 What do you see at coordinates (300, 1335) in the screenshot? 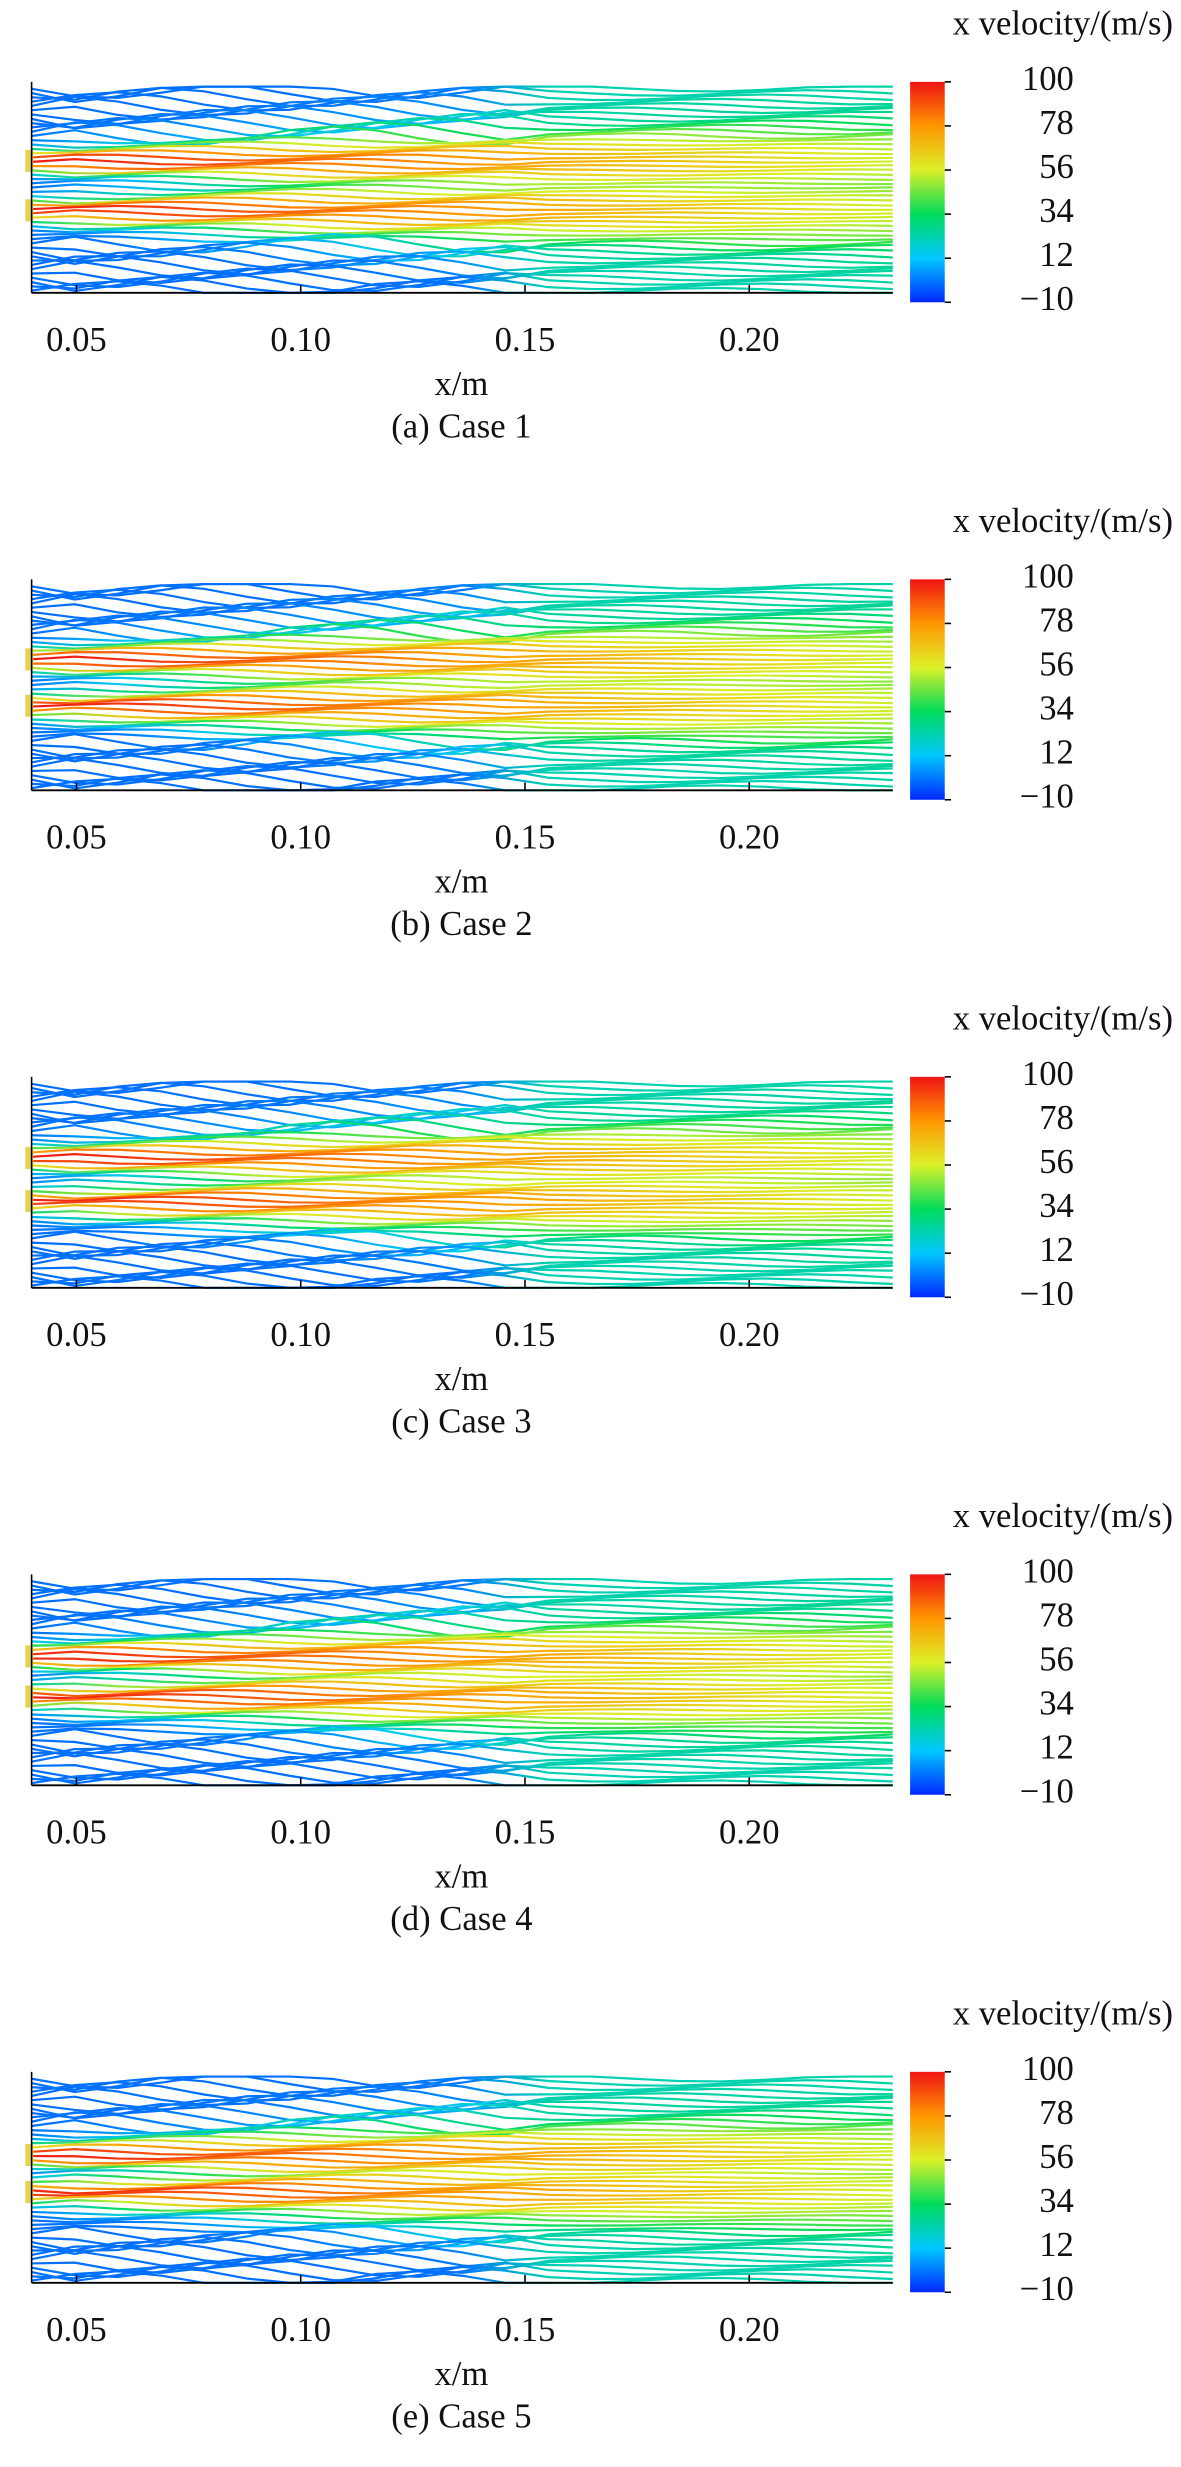
I see `x-tick-label: 0.10` at bounding box center [300, 1335].